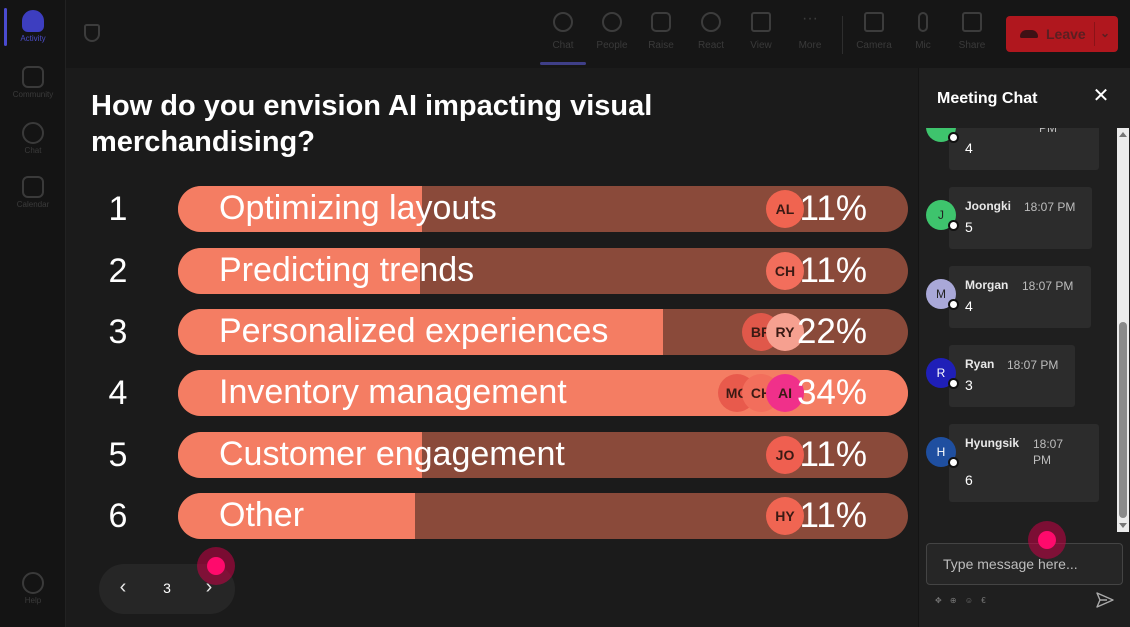 The height and width of the screenshot is (627, 1130). I want to click on option-label: Predicting trends, so click(347, 270).